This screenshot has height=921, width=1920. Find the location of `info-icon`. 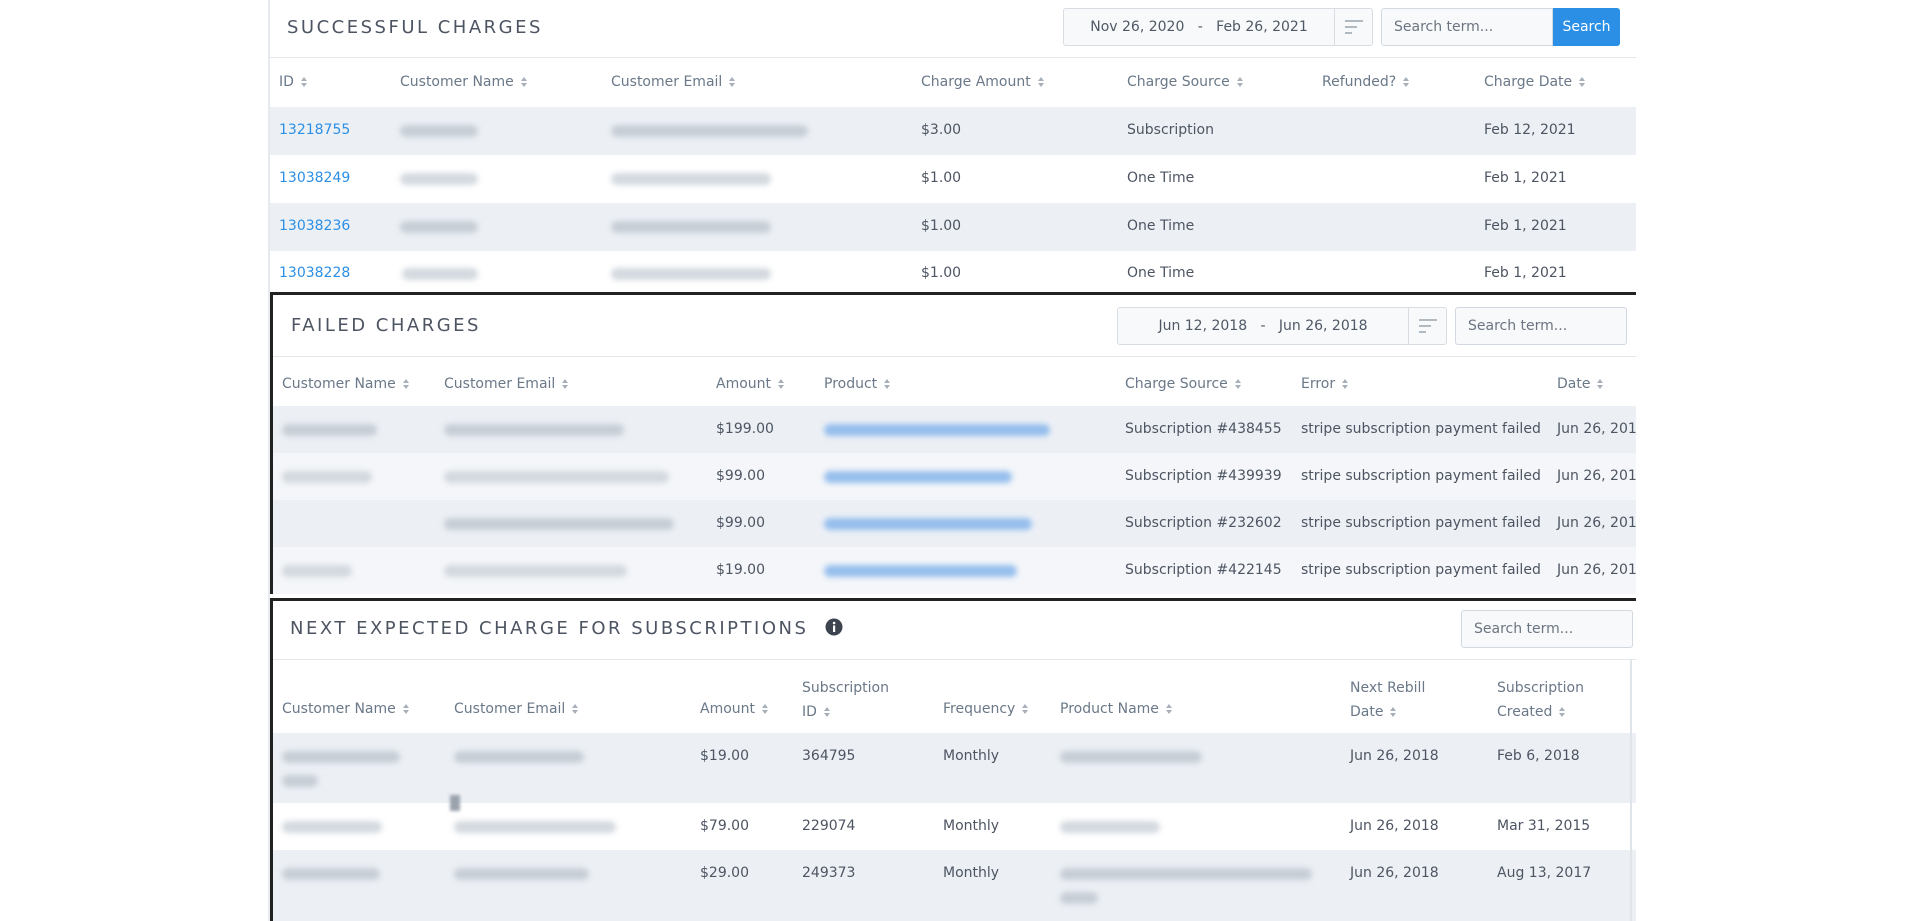

info-icon is located at coordinates (834, 627).